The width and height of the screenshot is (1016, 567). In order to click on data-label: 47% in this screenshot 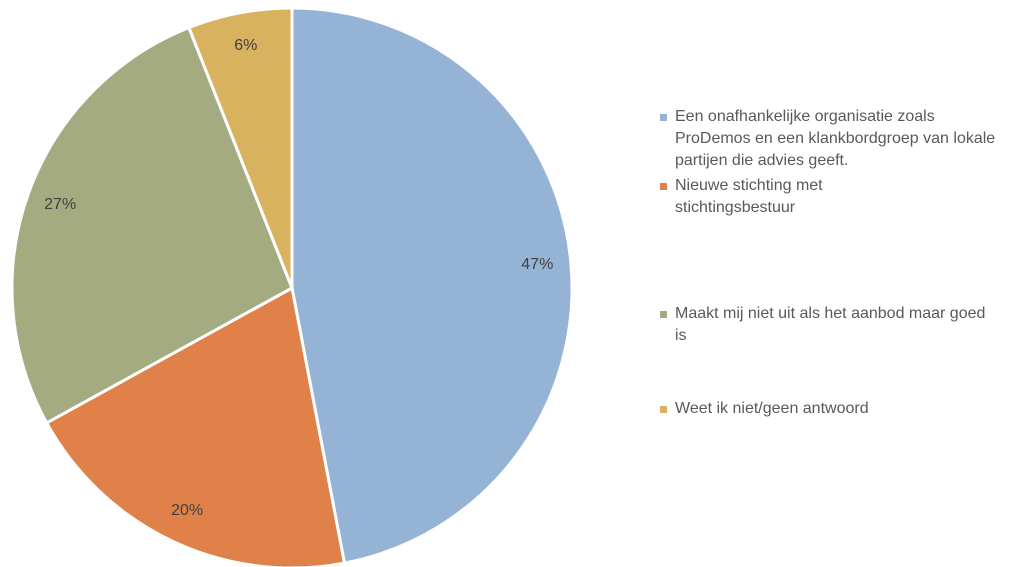, I will do `click(537, 264)`.